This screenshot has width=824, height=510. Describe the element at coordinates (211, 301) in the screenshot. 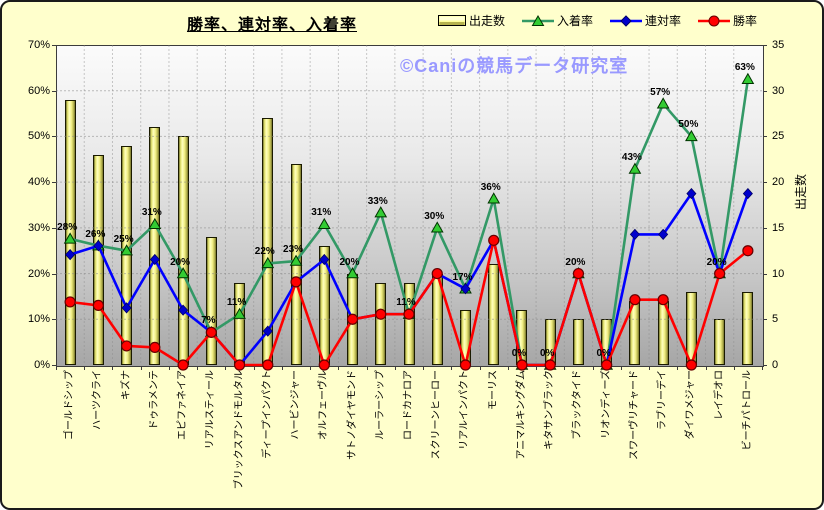

I see `bar-リアルスティール` at that location.